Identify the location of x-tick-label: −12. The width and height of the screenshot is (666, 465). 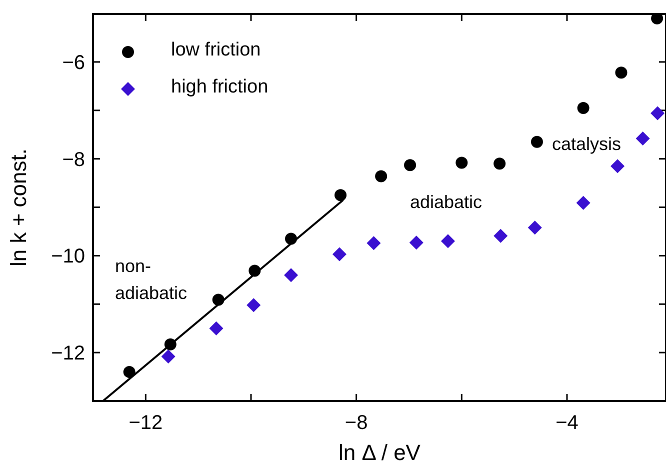
(145, 423).